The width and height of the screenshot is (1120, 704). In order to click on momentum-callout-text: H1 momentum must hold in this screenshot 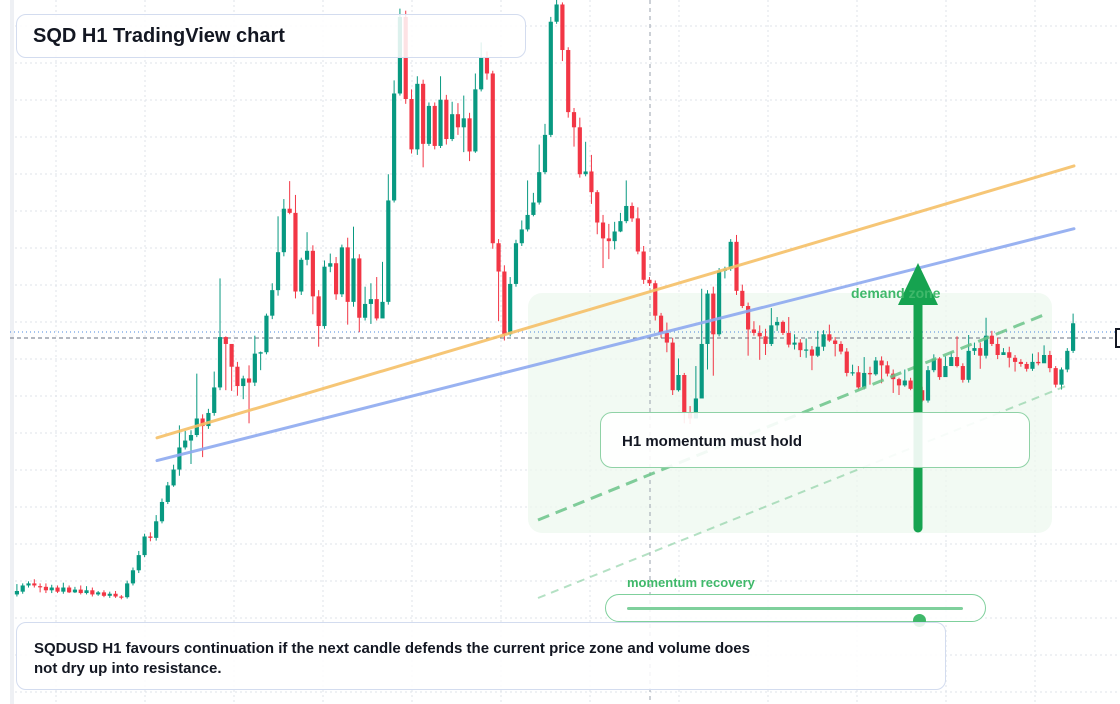, I will do `click(712, 441)`.